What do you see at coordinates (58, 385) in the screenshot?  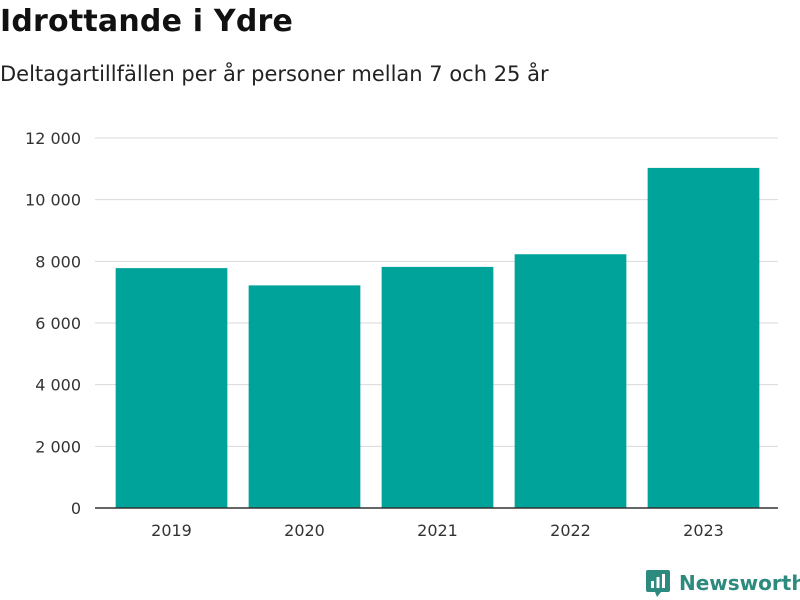 I see `y-tick-label: 4 000` at bounding box center [58, 385].